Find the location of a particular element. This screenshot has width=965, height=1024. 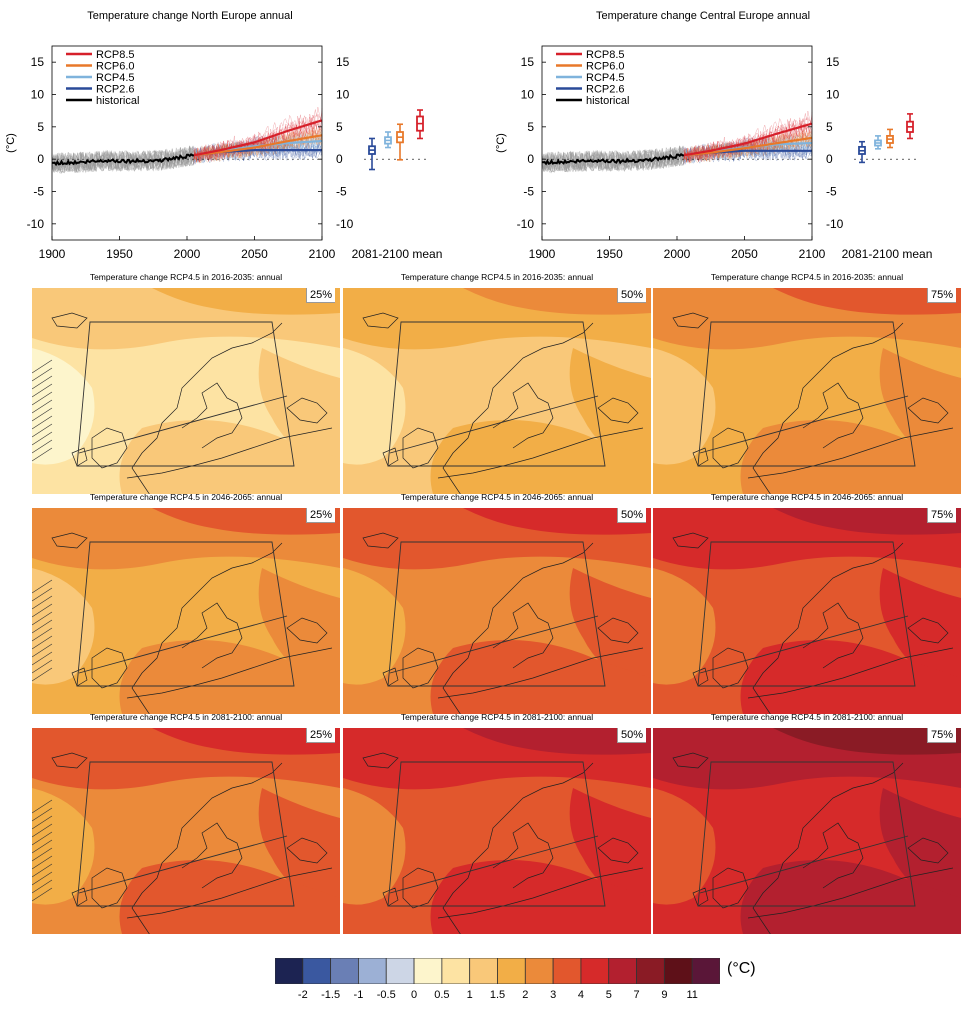

y-tick-label-left: -10 is located at coordinates (36, 224).